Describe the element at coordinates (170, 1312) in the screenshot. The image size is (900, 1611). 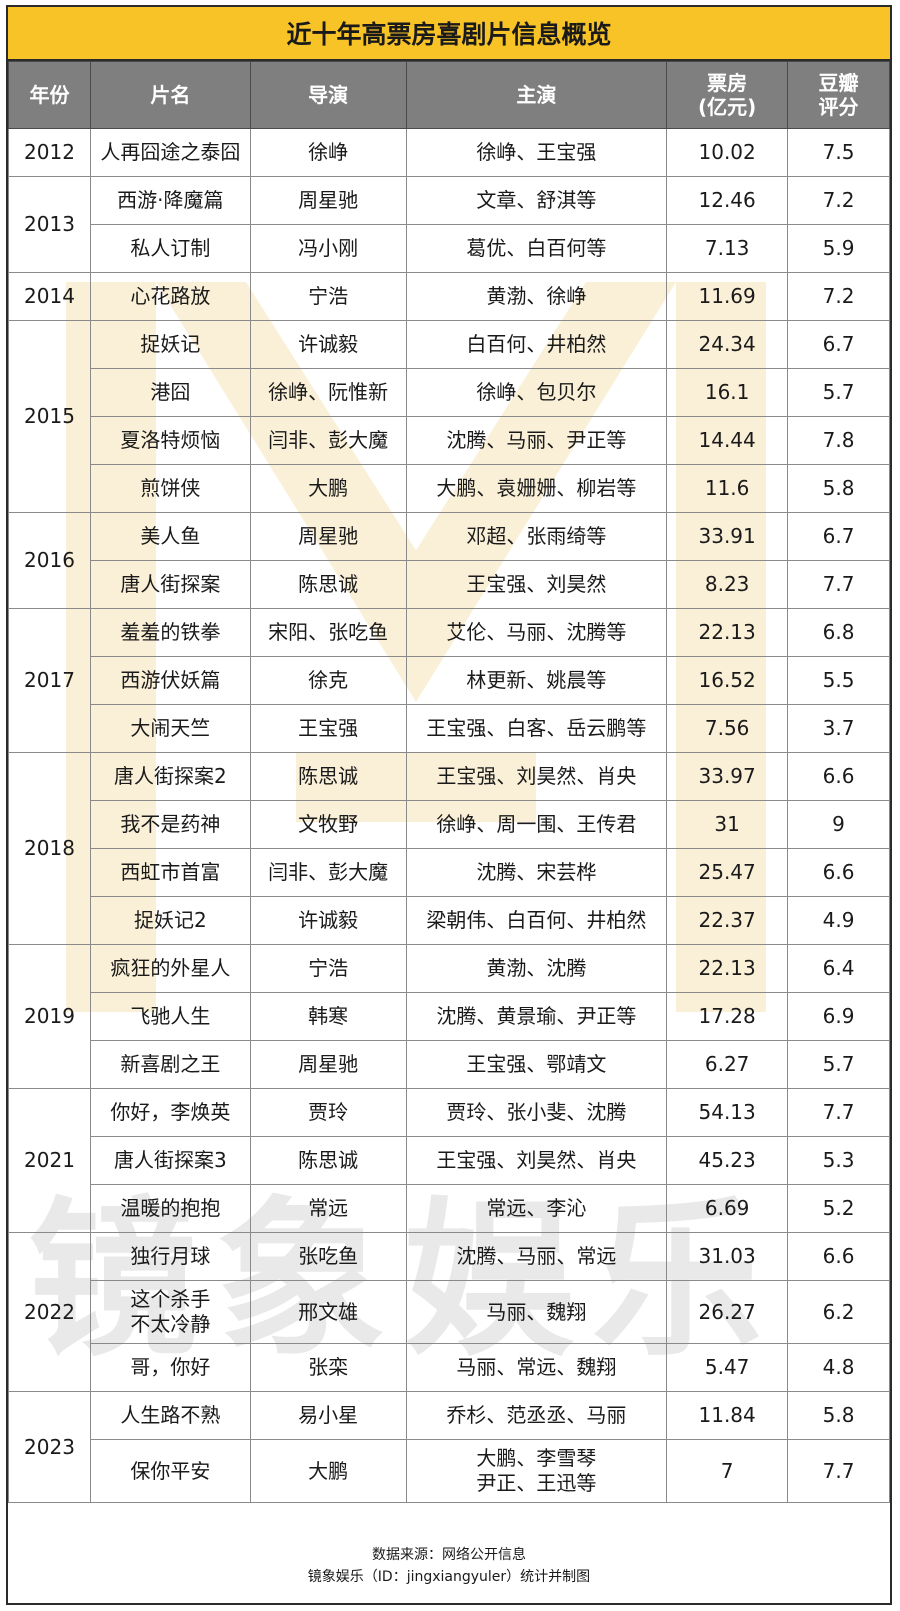
I see `film-cell: 这个杀手 不太冷静` at that location.